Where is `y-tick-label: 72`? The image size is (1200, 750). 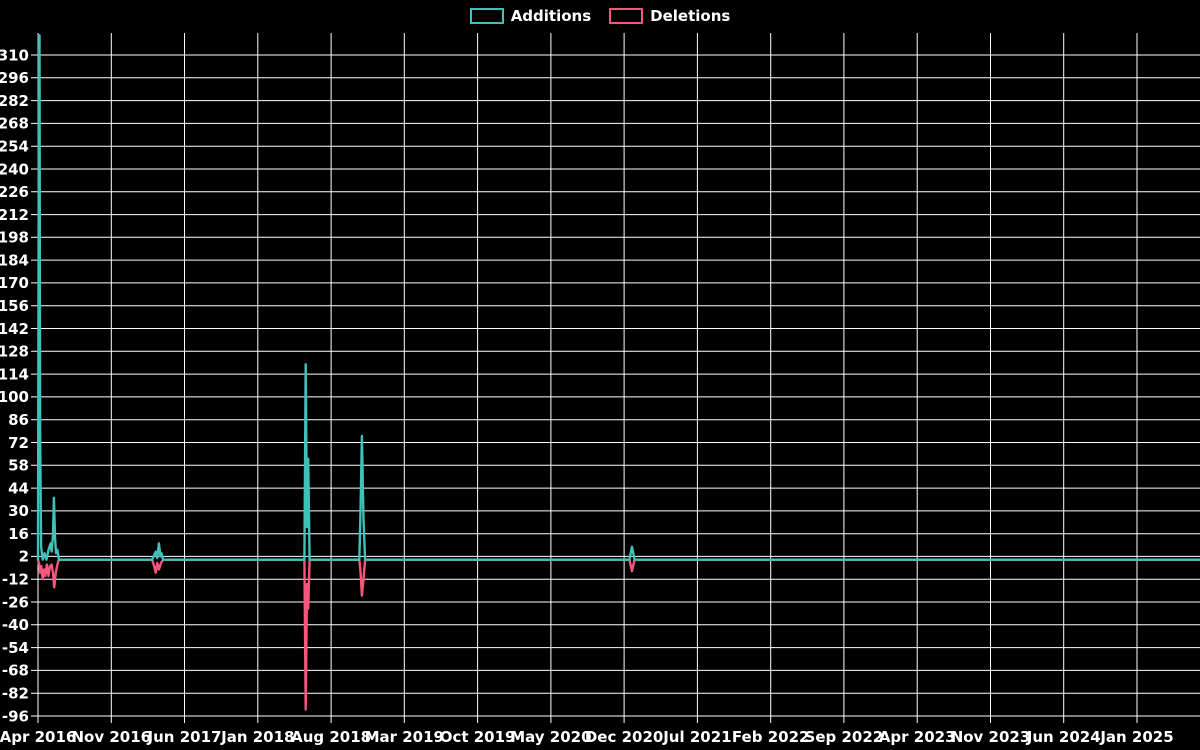
y-tick-label: 72 is located at coordinates (18, 443).